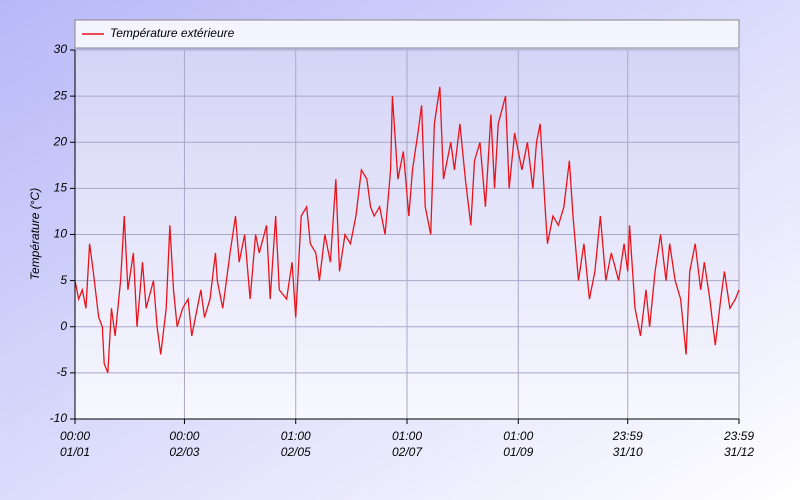 The image size is (800, 500). Describe the element at coordinates (172, 33) in the screenshot. I see `legend-label: Température extérieure` at that location.